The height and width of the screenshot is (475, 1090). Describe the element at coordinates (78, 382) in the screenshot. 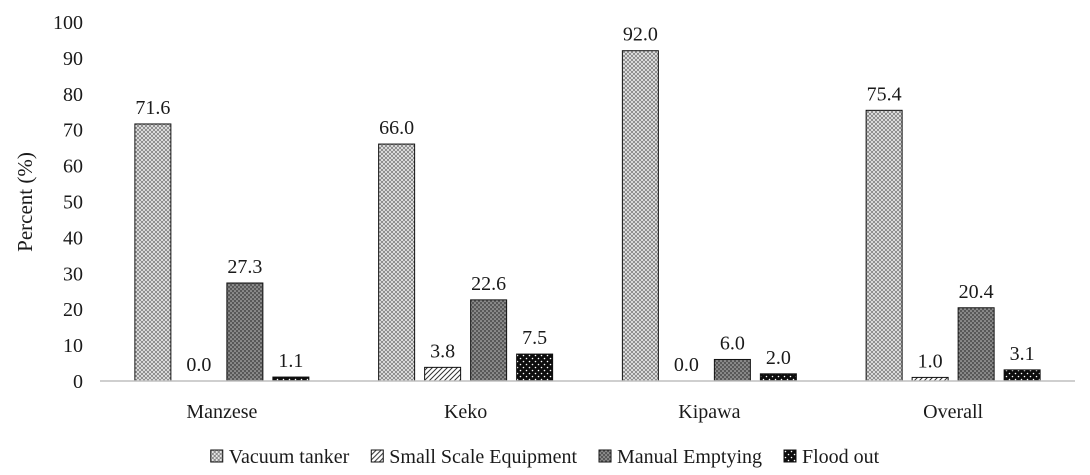

I see `y-tick-label: 0` at that location.